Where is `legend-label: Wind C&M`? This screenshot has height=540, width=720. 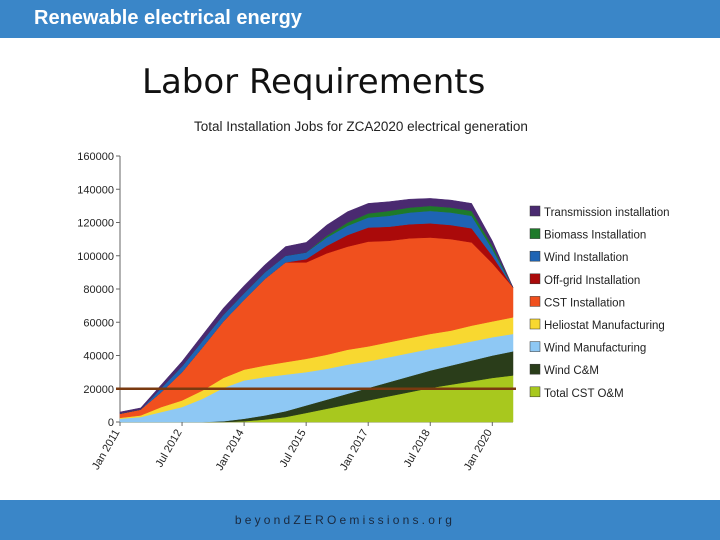
legend-label: Wind C&M is located at coordinates (571, 371).